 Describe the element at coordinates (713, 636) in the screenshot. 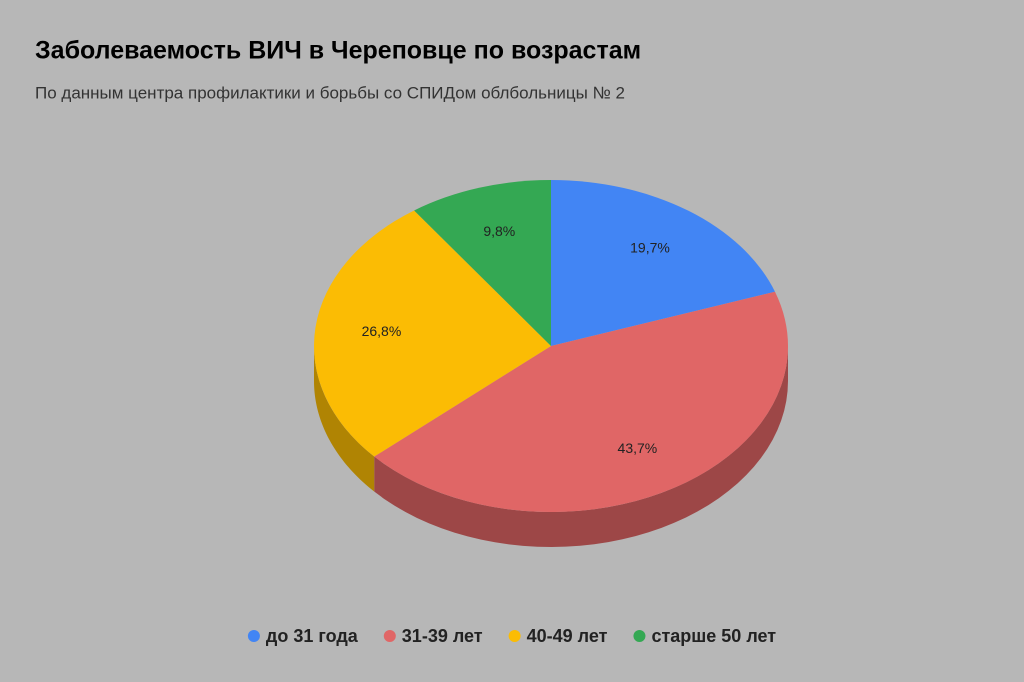

I see `legend-label: старше 50 лет` at that location.